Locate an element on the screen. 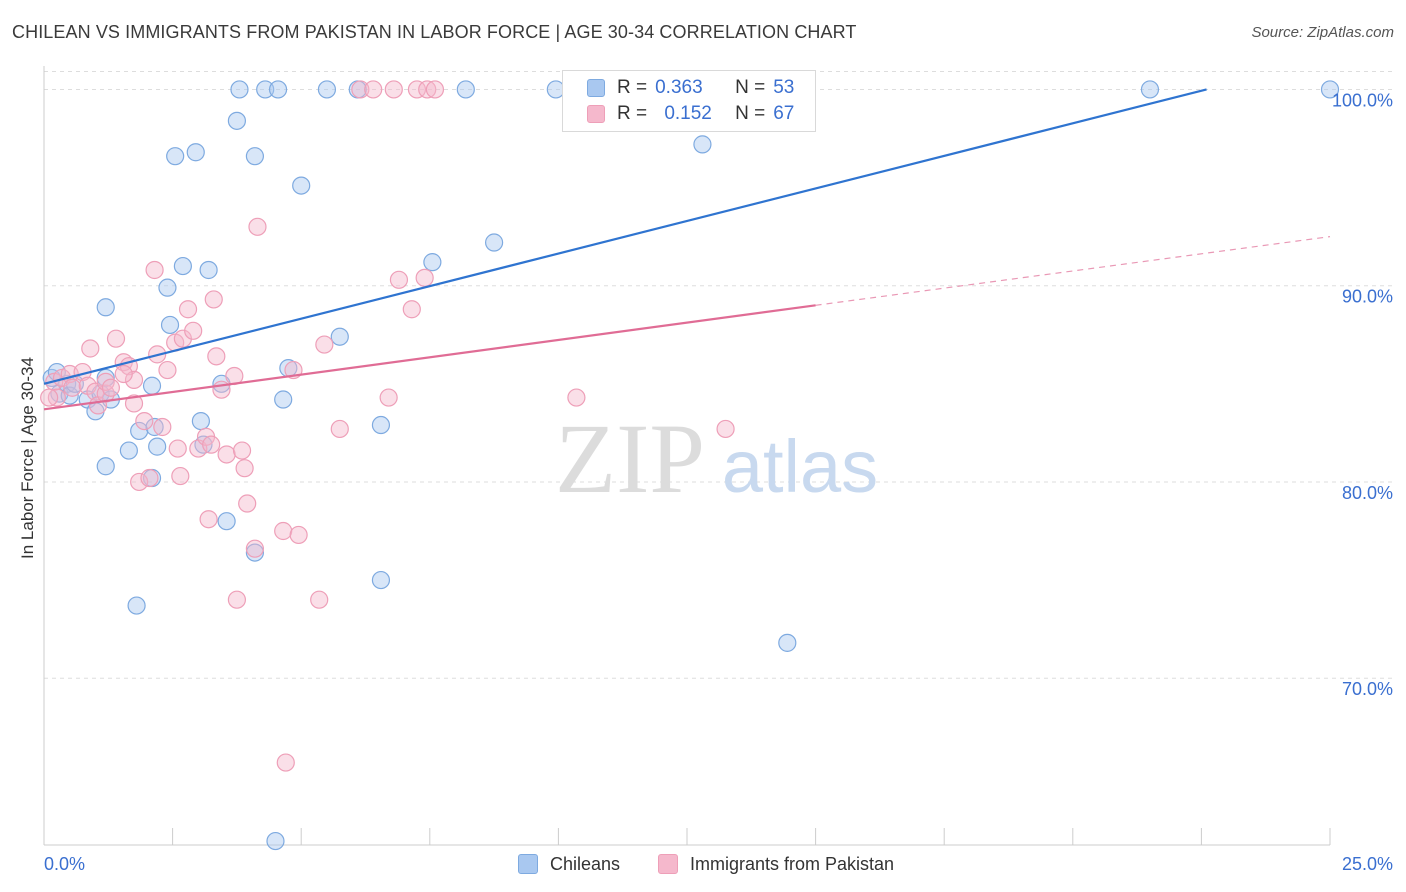 This screenshot has height=892, width=1406. legend-n-value: 53 is located at coordinates (784, 87).